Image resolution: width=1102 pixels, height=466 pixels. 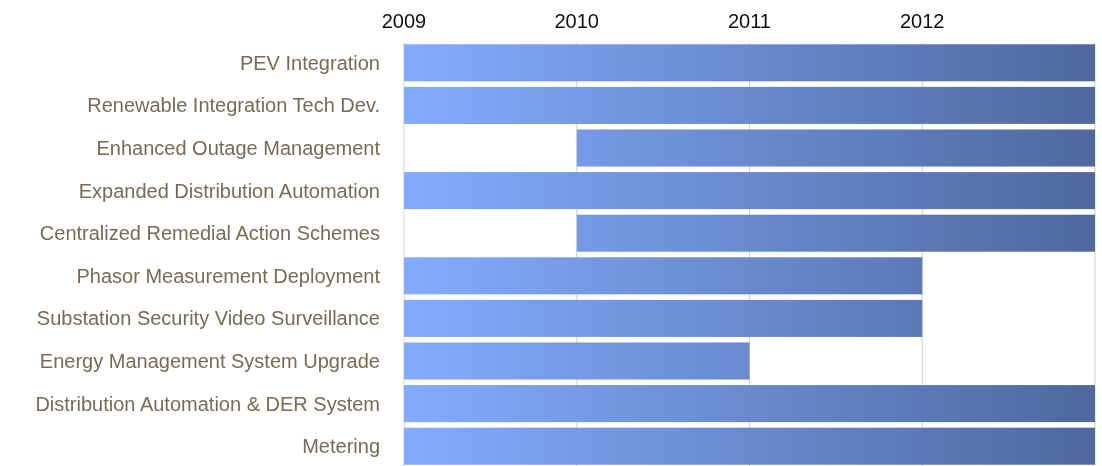 I want to click on y-tick-label: Enhanced Outage Management, so click(x=238, y=148).